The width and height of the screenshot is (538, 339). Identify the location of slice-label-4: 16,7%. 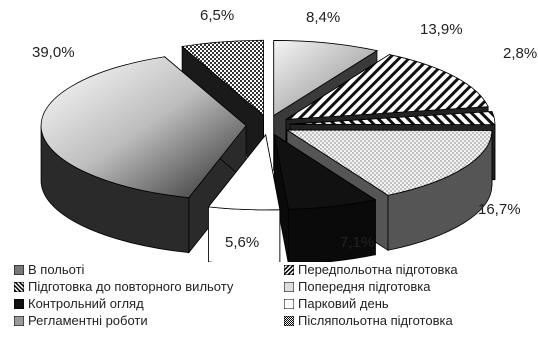
(499, 209).